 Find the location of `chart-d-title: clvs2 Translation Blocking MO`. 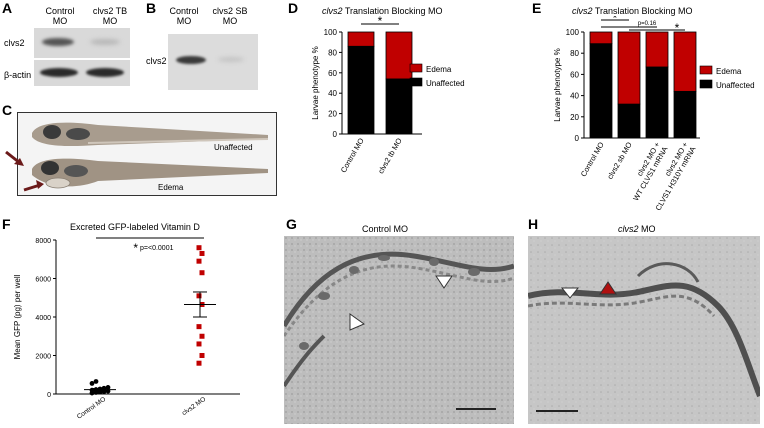

chart-d-title: clvs2 Translation Blocking MO is located at coordinates (382, 11).